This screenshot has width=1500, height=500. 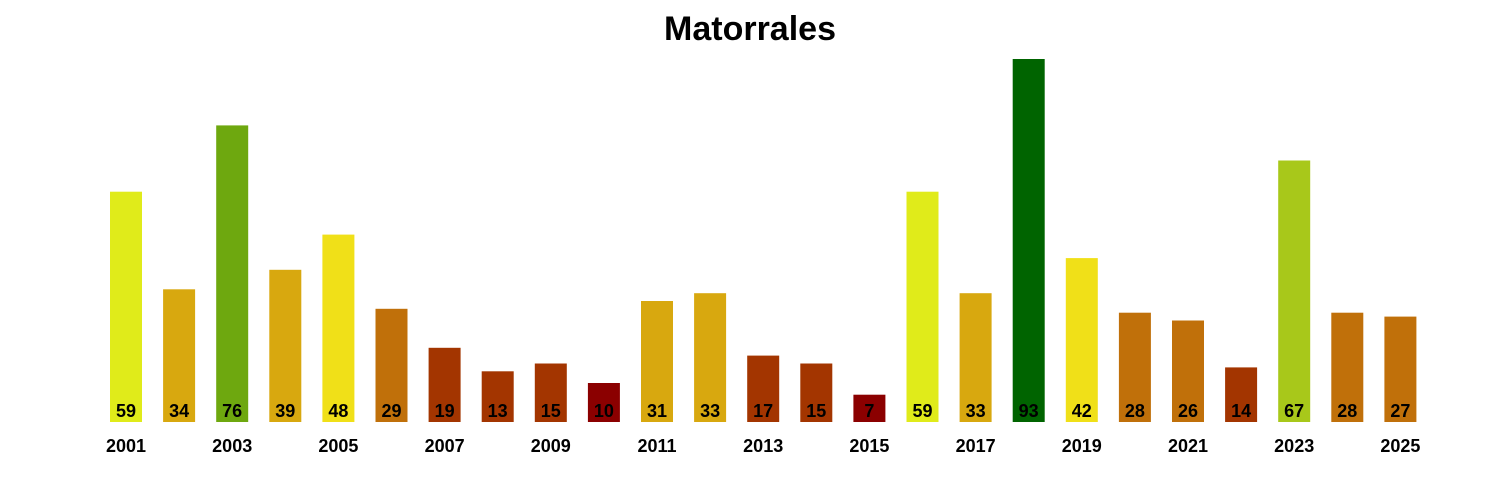 What do you see at coordinates (497, 396) in the screenshot?
I see `bar-2008` at bounding box center [497, 396].